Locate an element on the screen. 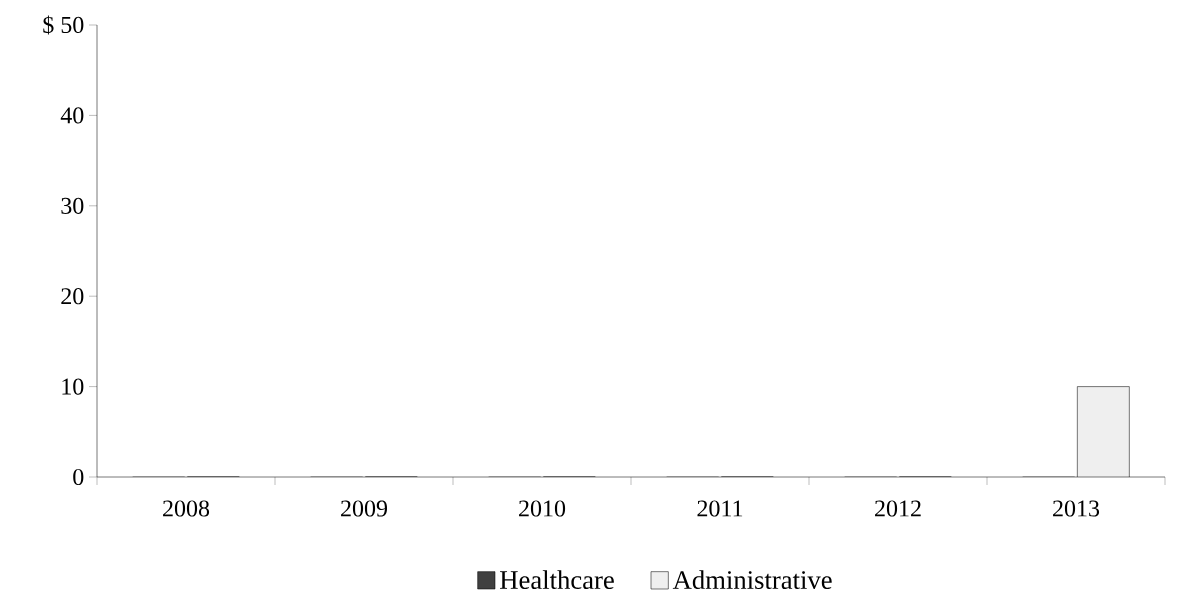 The image size is (1195, 612). x-tick-label: 2011 is located at coordinates (720, 508).